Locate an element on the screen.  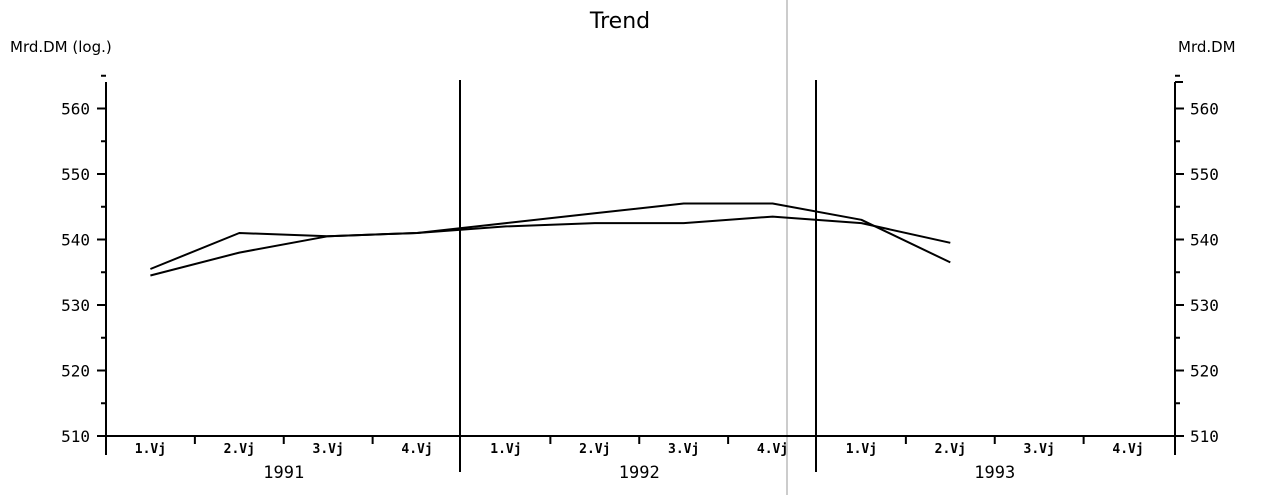
right-tick-label: 560 is located at coordinates (1204, 109).